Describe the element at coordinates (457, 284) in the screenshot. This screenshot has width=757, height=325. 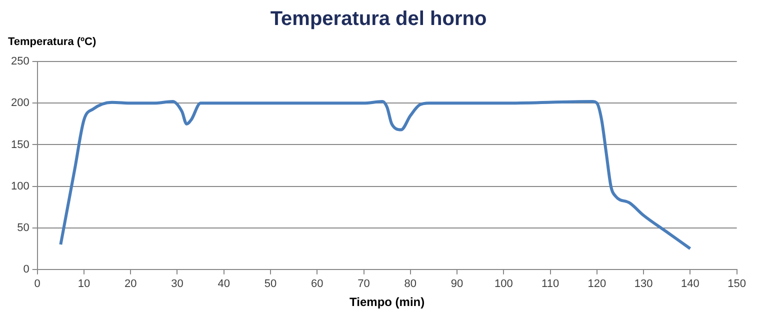
I see `x-tick-label: 90` at that location.